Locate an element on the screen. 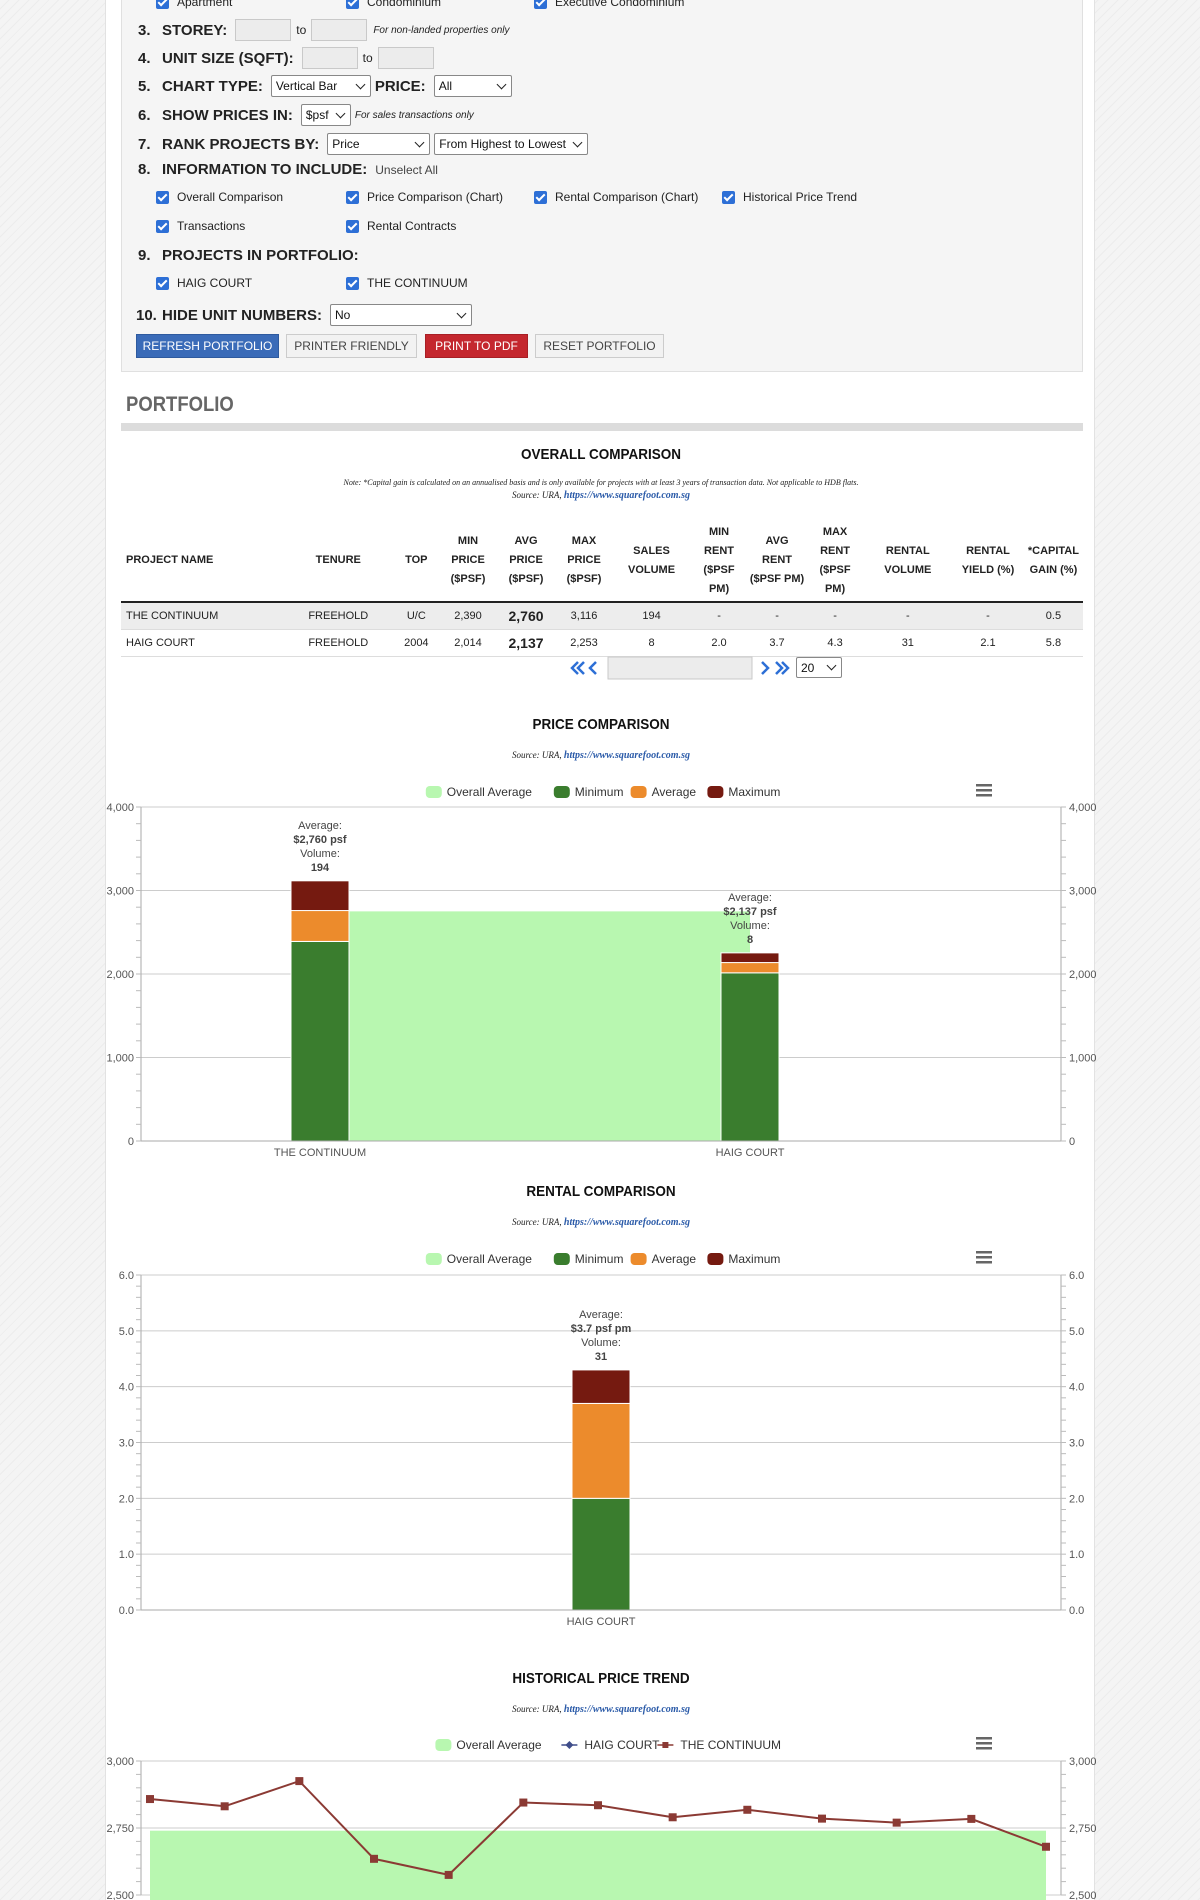  chart-type-select: Vertical Bar is located at coordinates (320, 86).